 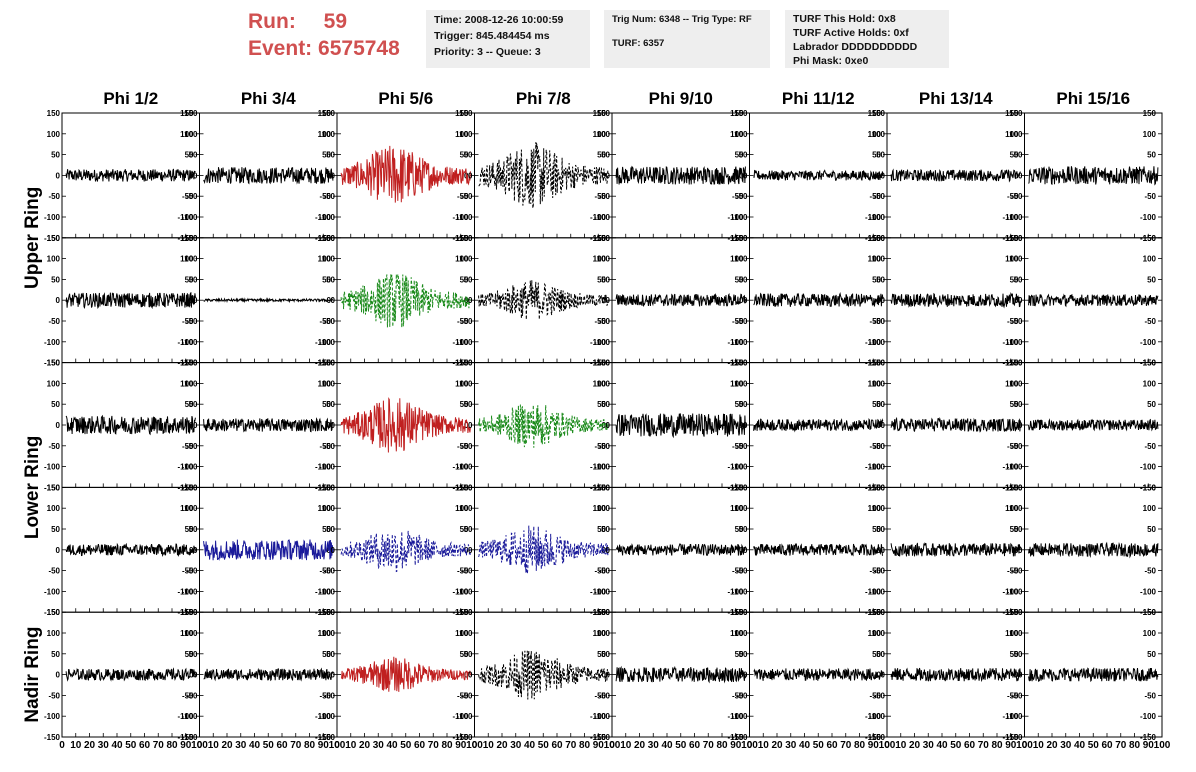 What do you see at coordinates (333, 21) in the screenshot?
I see `run-line: Run: 59` at bounding box center [333, 21].